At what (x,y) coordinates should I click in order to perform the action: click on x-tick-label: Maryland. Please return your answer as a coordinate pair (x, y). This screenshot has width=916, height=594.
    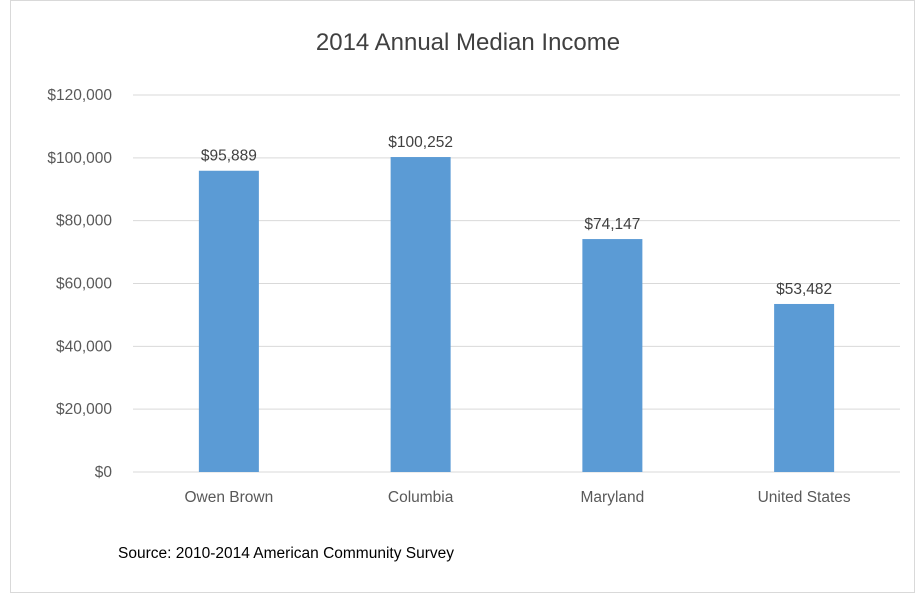
    Looking at the image, I should click on (613, 497).